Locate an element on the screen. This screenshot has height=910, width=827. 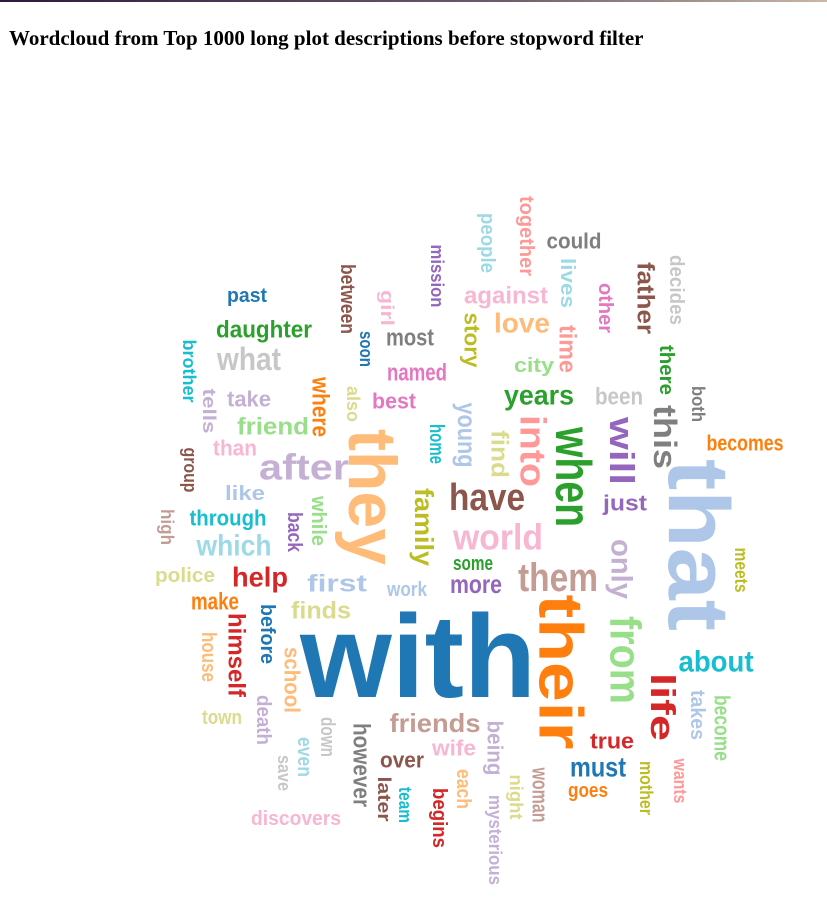
word-both: both is located at coordinates (698, 404).